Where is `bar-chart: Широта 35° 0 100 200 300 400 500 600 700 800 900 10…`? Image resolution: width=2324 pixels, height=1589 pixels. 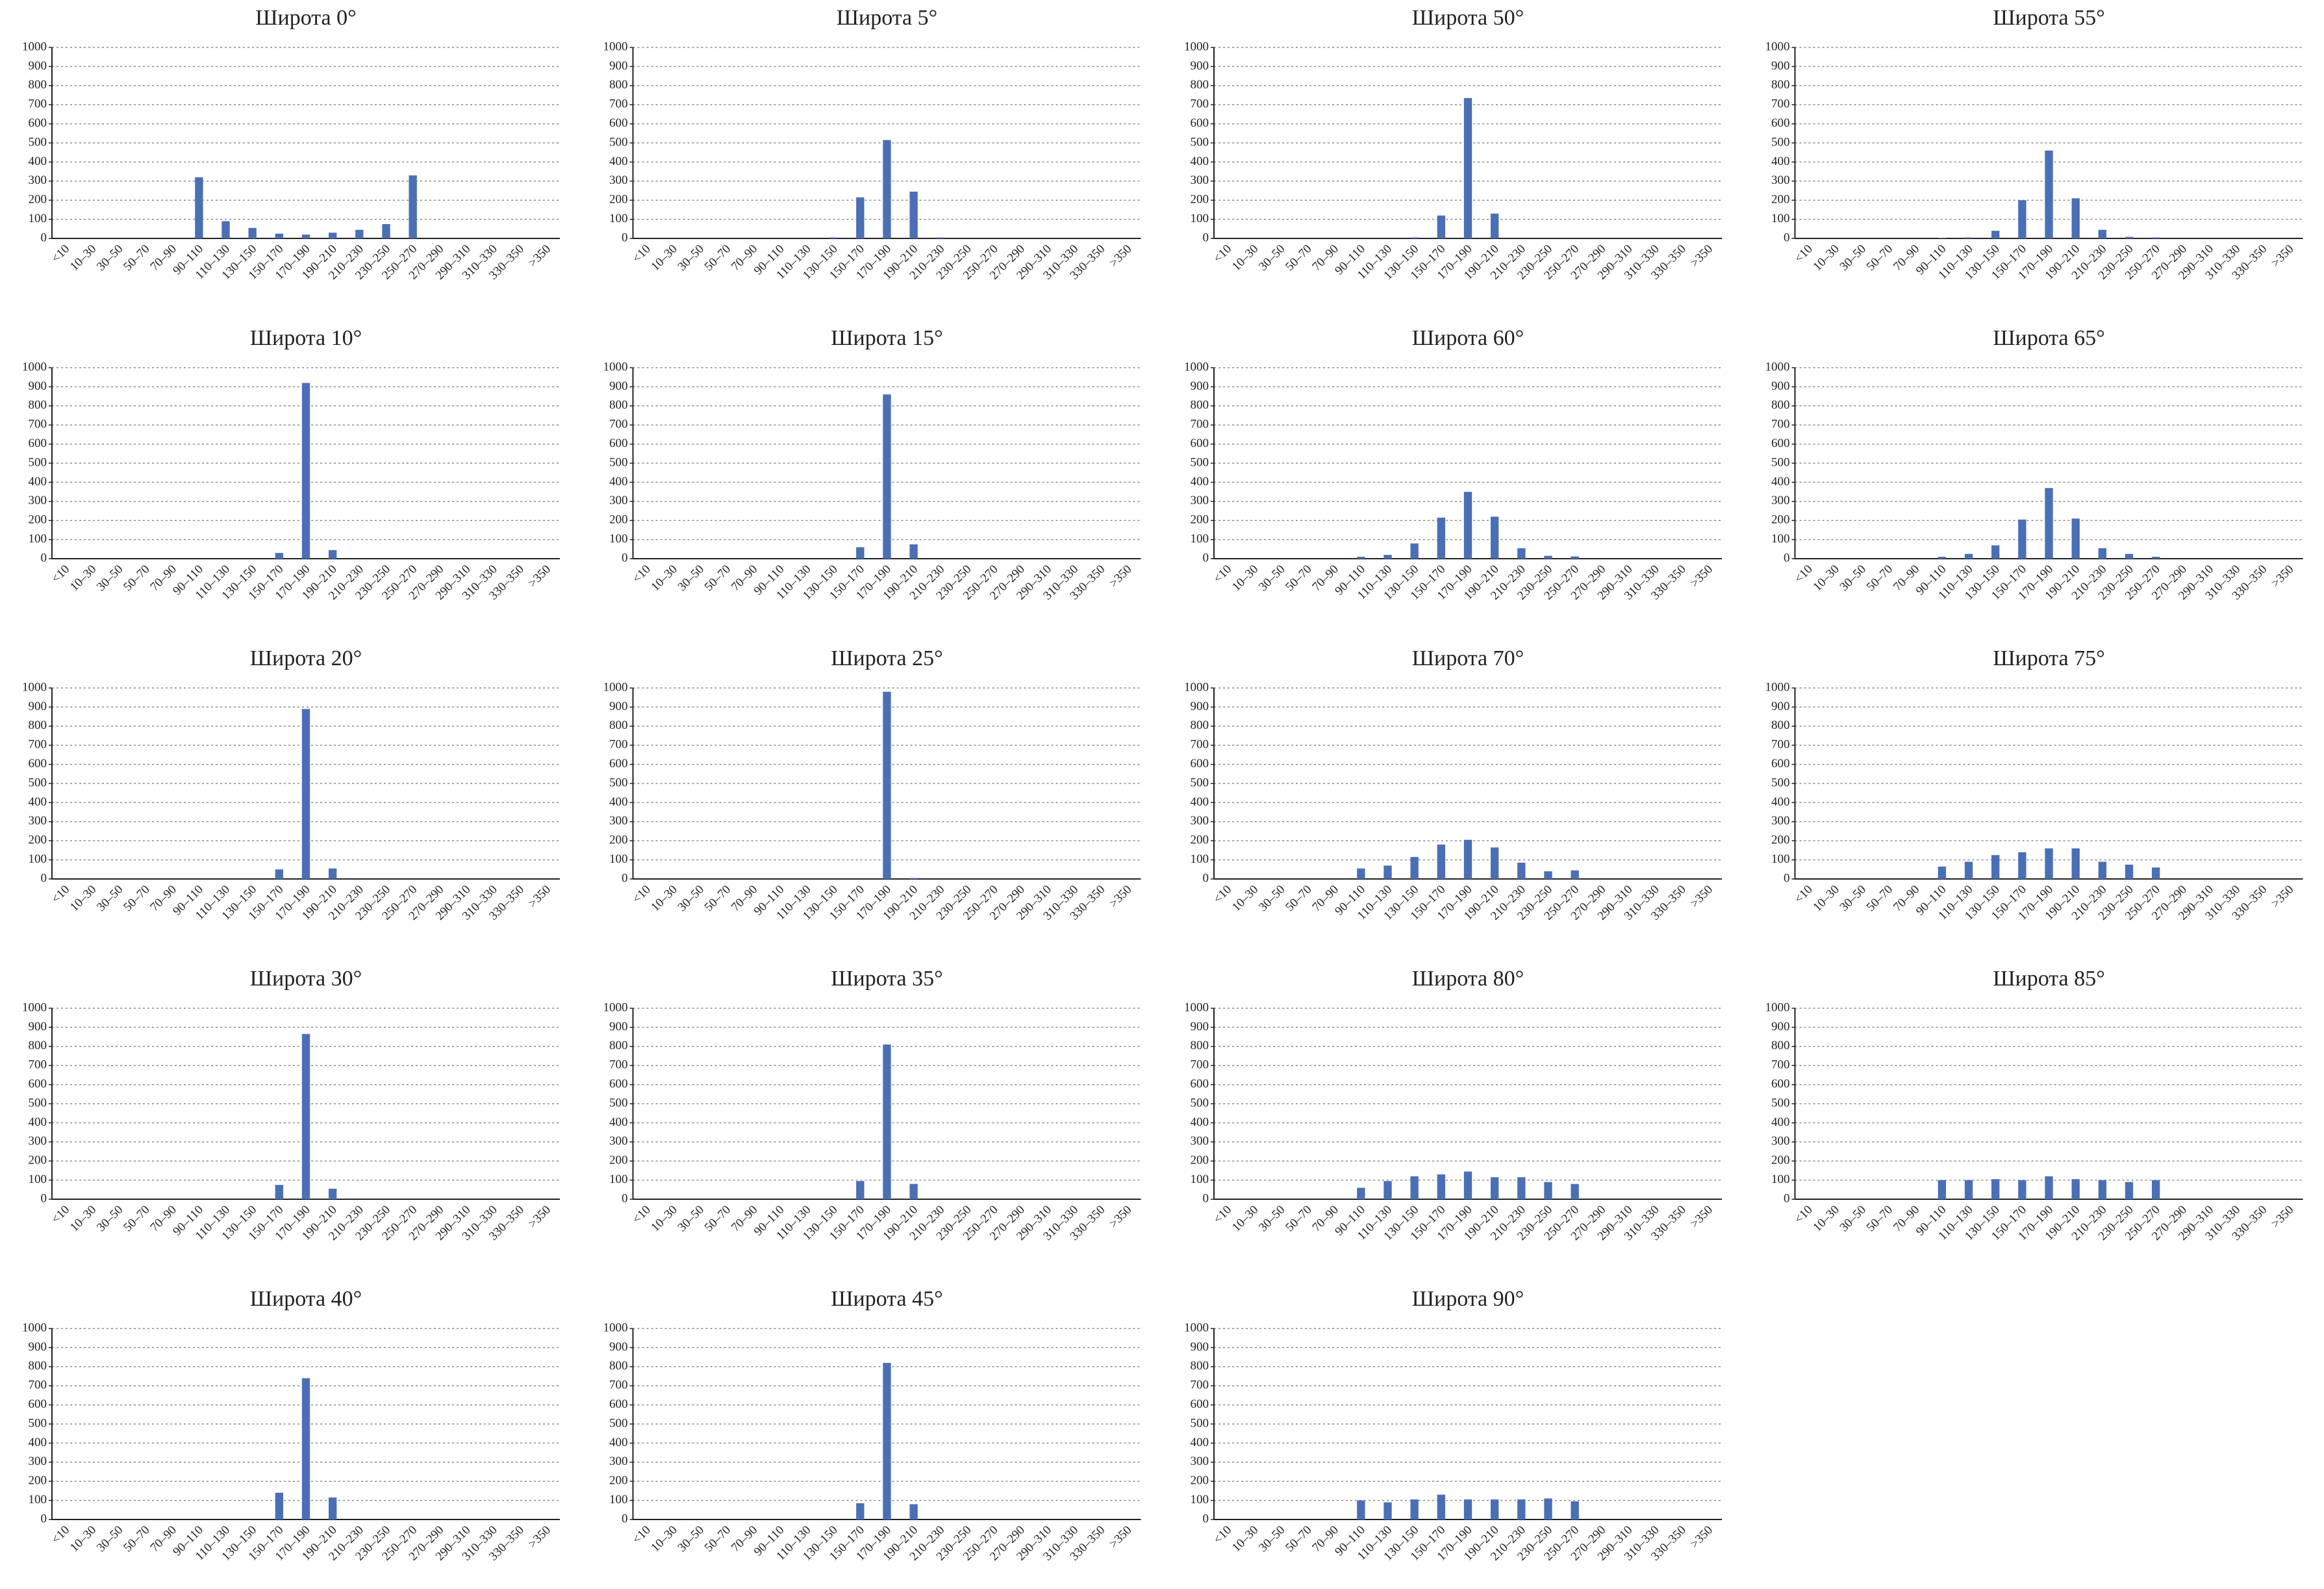
bar-chart: Широта 35° 0 100 200 300 400 500 600 700 800 900 10… is located at coordinates (872, 1105).